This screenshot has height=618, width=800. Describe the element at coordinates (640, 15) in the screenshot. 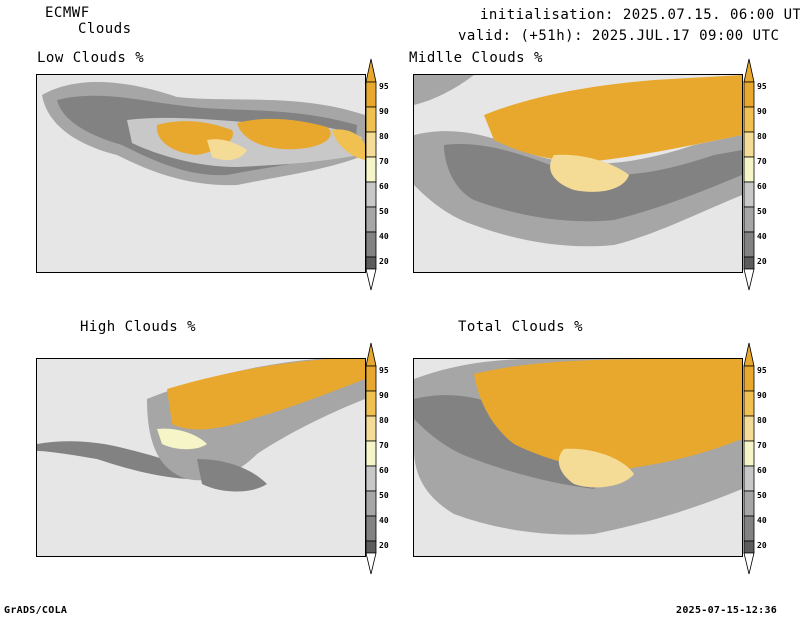

I see `init-time: initialisation: 2025.07.15. 06:00 UTC` at that location.